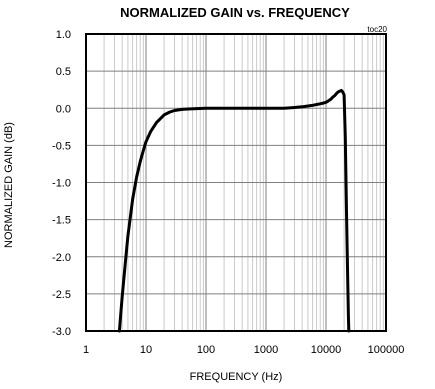 The height and width of the screenshot is (389, 435). I want to click on chart-title: NORMALIZED GAIN vs. FREQUENCY, so click(235, 12).